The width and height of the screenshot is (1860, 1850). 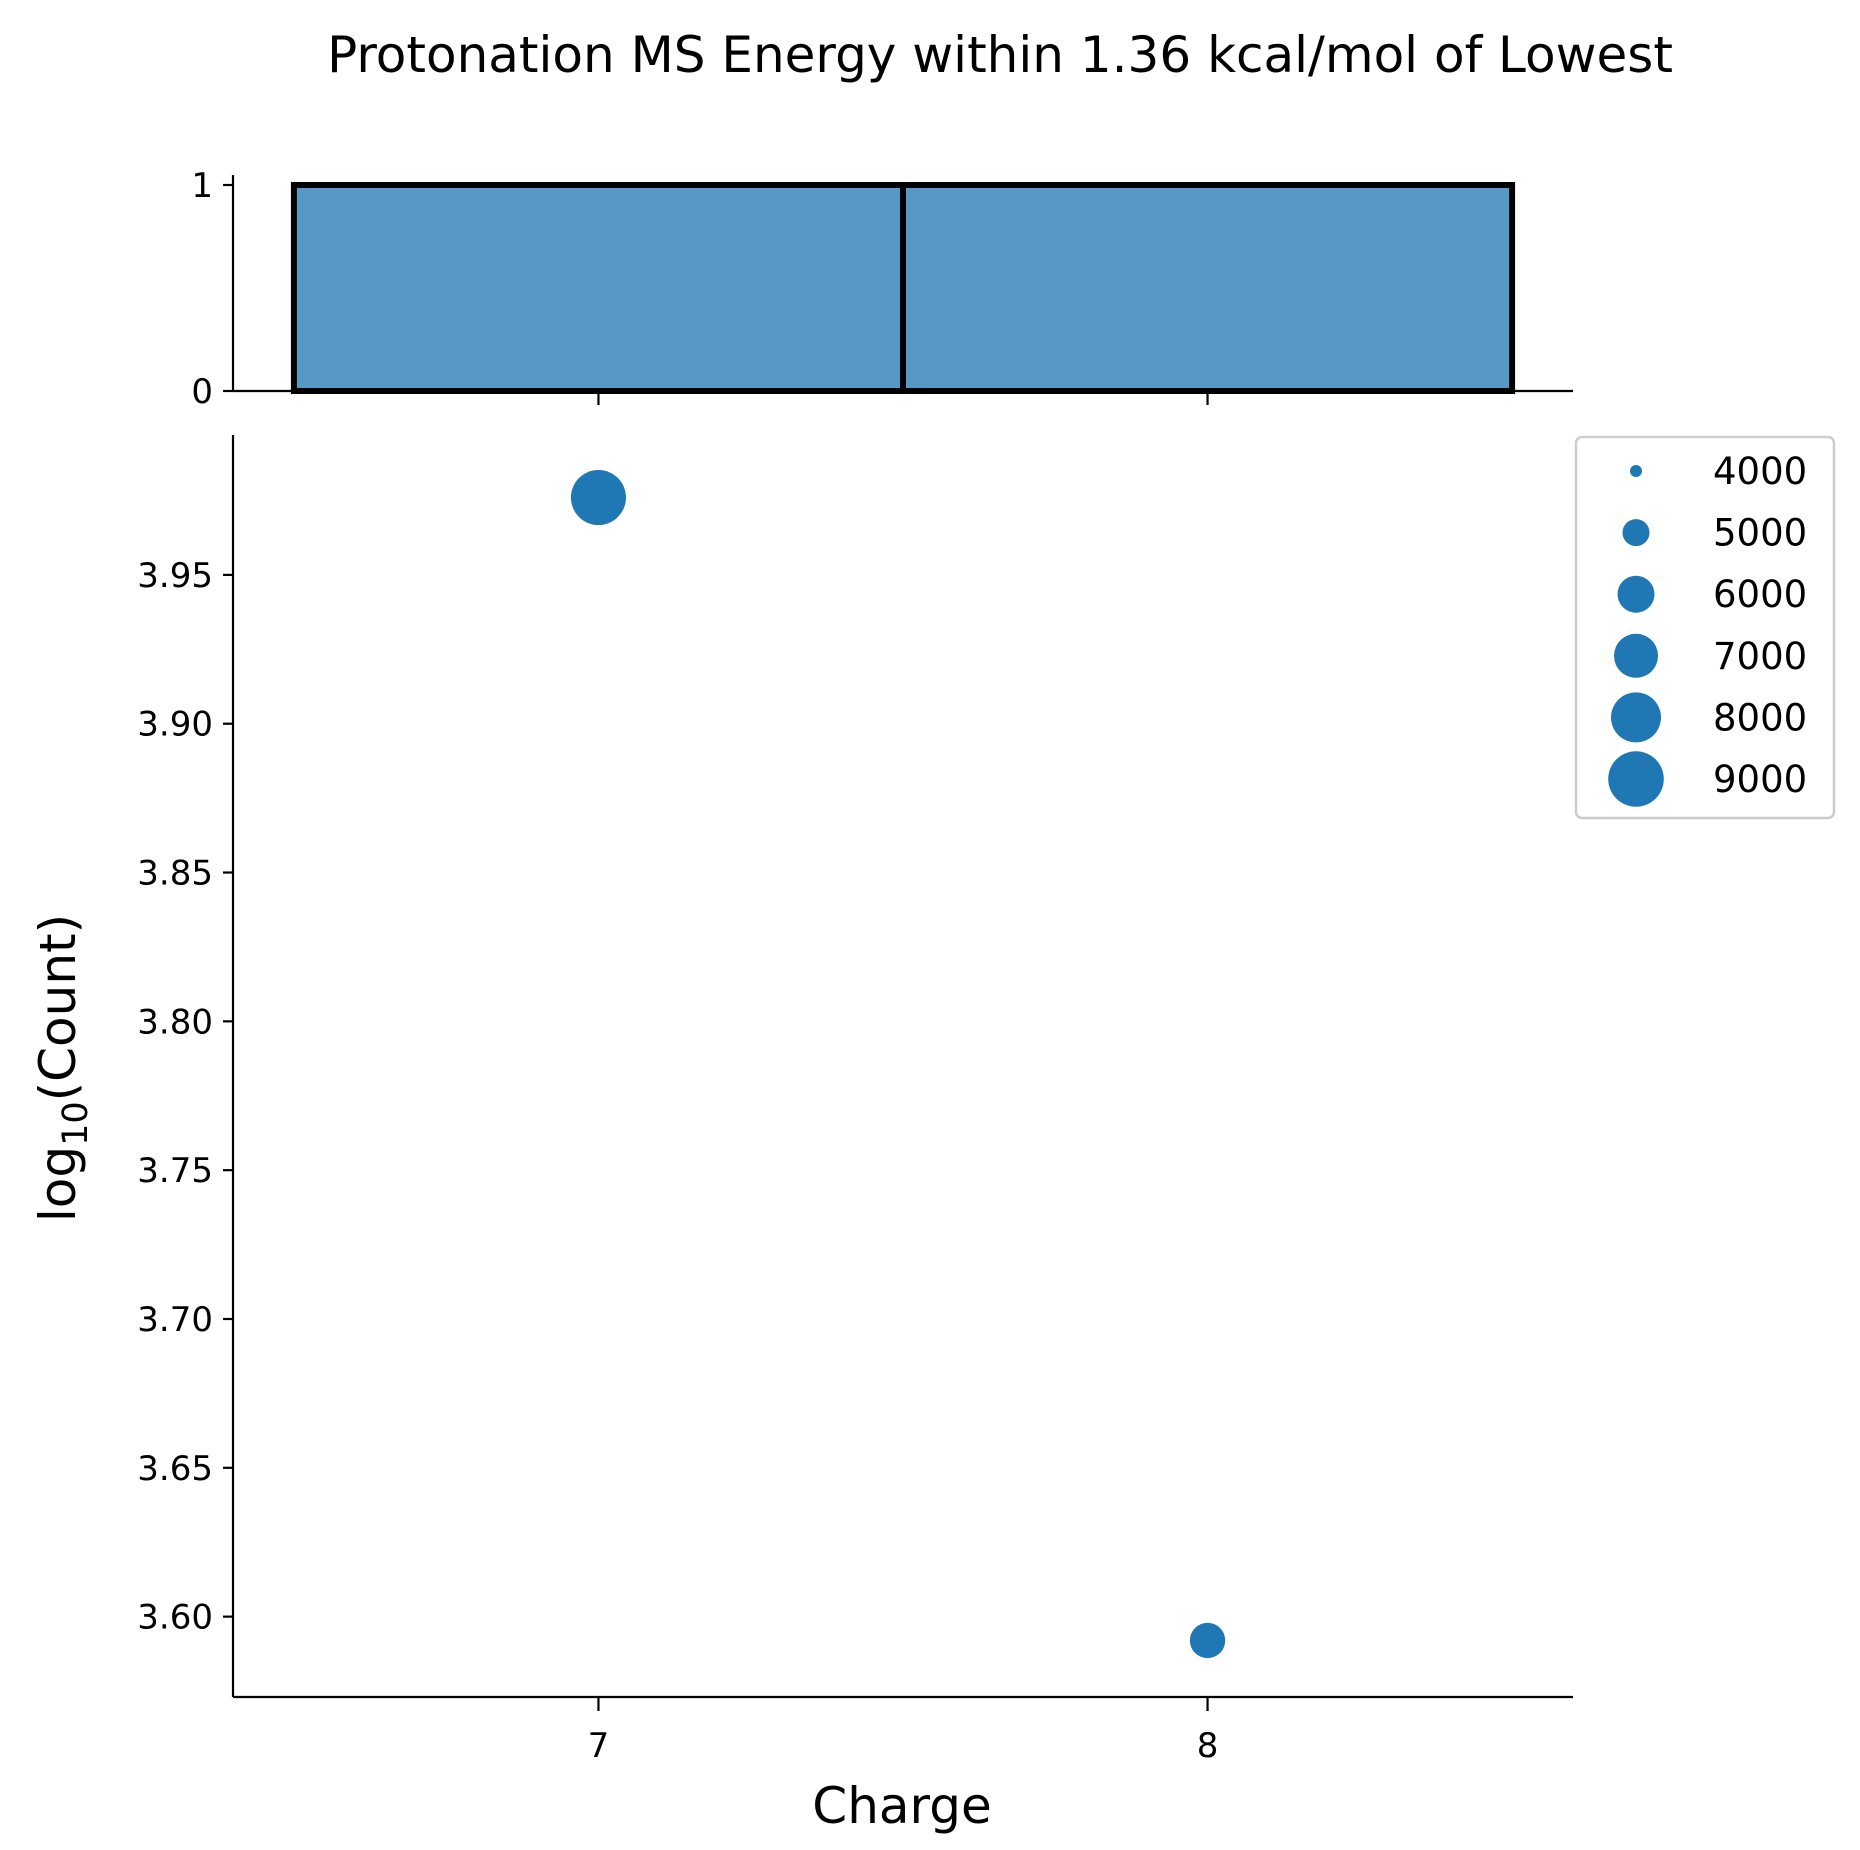 What do you see at coordinates (58, 1184) in the screenshot?
I see `y-axis-label-base: log` at bounding box center [58, 1184].